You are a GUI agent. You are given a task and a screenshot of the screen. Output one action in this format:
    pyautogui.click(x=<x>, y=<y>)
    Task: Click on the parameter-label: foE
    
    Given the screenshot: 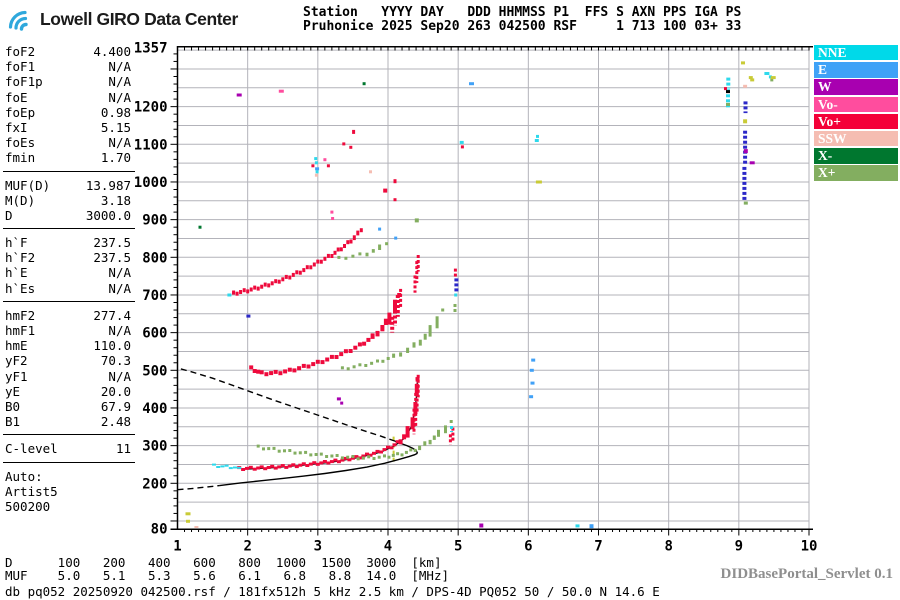 What is the action you would take?
    pyautogui.click(x=16, y=97)
    